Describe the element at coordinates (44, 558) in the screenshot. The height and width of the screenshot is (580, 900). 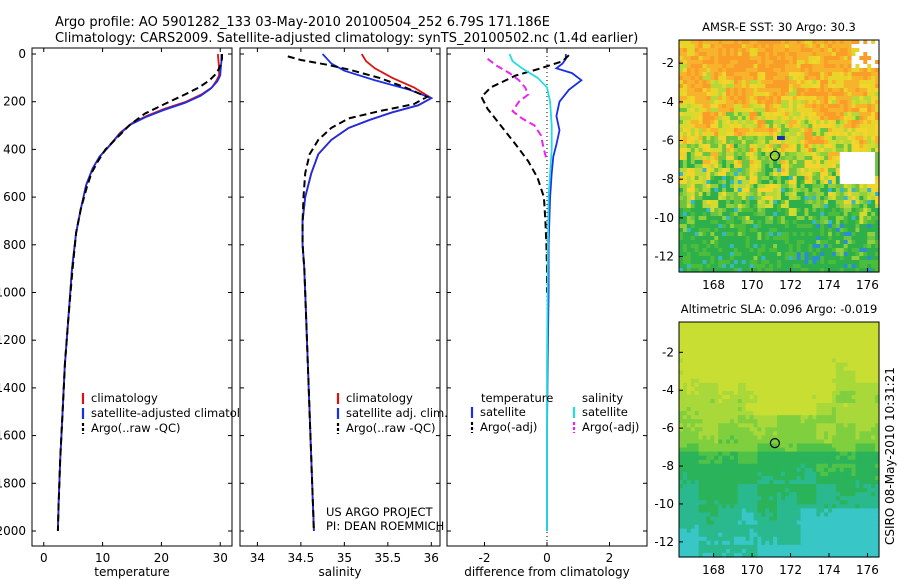
I see `temperature-xtick-label: 0` at that location.